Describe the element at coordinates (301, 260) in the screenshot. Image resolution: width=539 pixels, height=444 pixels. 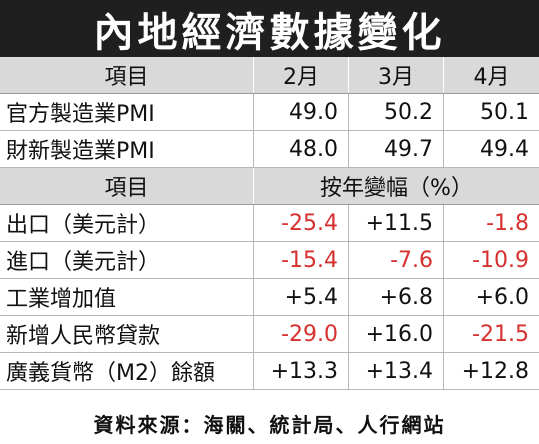
I see `row-value: -15.4` at that location.